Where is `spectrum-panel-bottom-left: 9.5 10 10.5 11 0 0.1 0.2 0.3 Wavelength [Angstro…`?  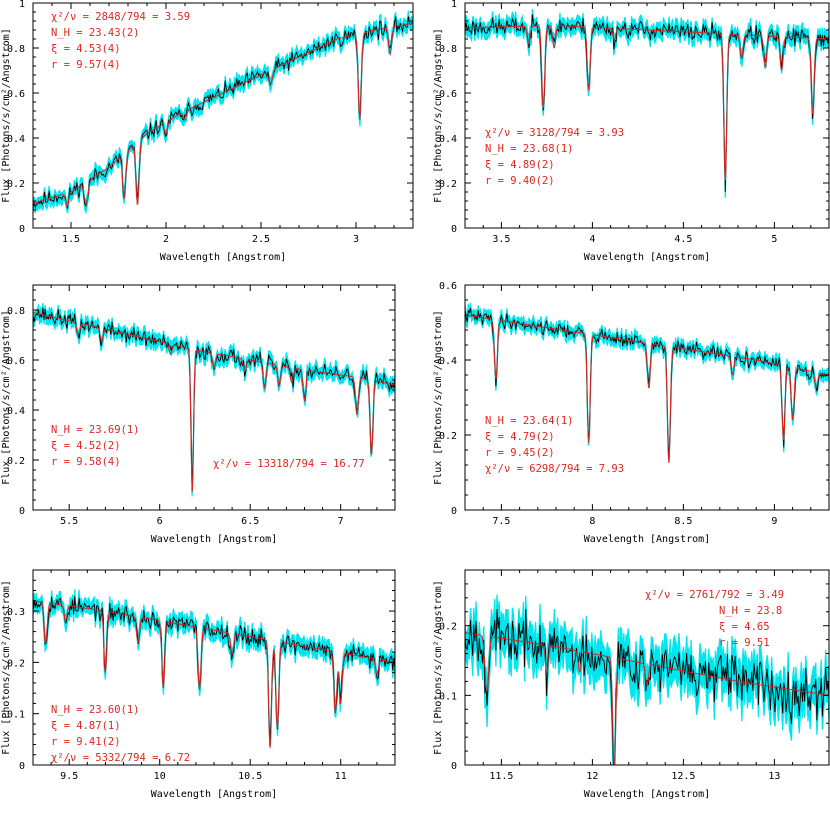
spectrum-panel-bottom-left: 9.5 10 10.5 11 0 0.1 0.2 0.3 Wavelength [Angstro… is located at coordinates (198, 684).